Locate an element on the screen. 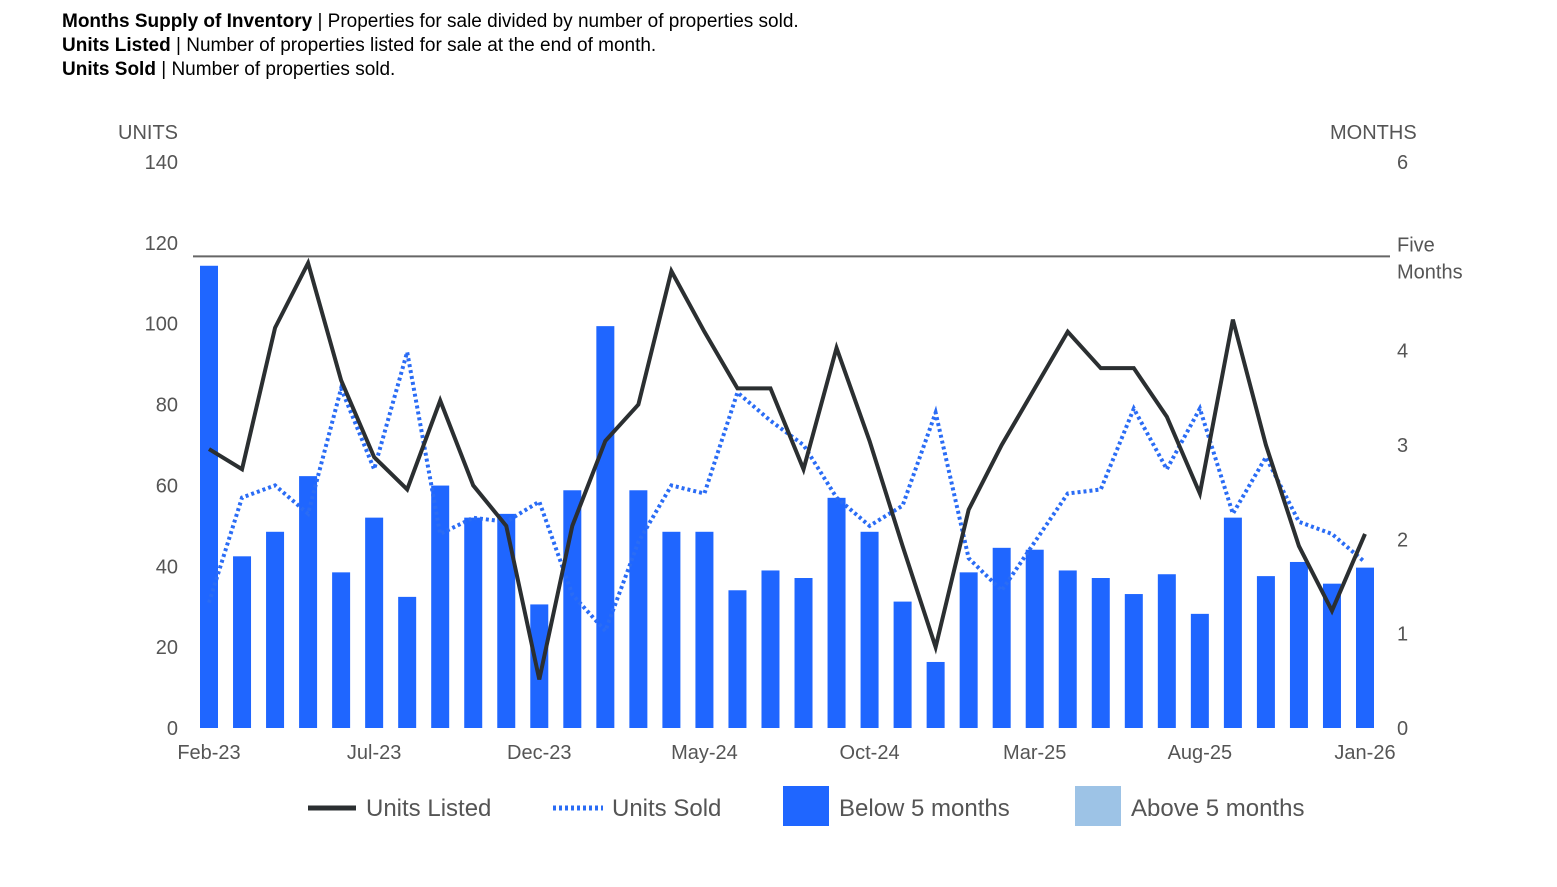 The width and height of the screenshot is (1557, 887). left-axis-label: UNITS is located at coordinates (148, 133).